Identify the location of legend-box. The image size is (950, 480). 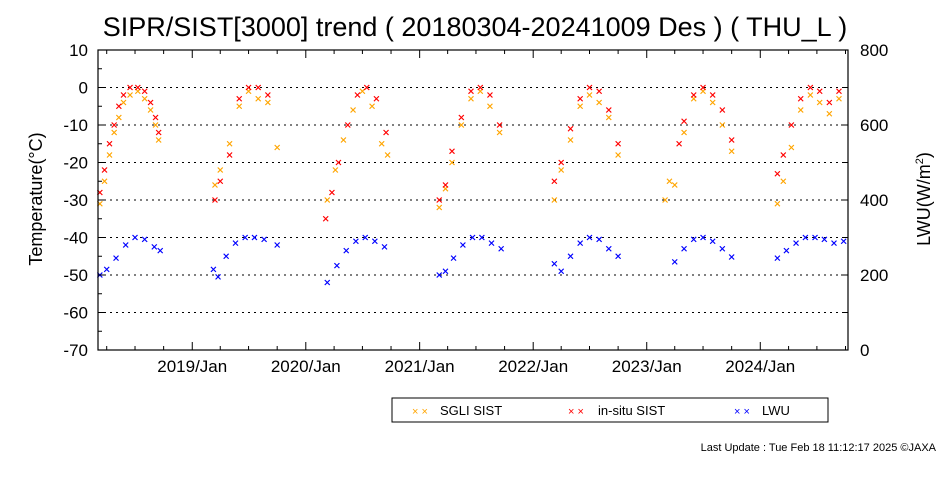
(610, 410).